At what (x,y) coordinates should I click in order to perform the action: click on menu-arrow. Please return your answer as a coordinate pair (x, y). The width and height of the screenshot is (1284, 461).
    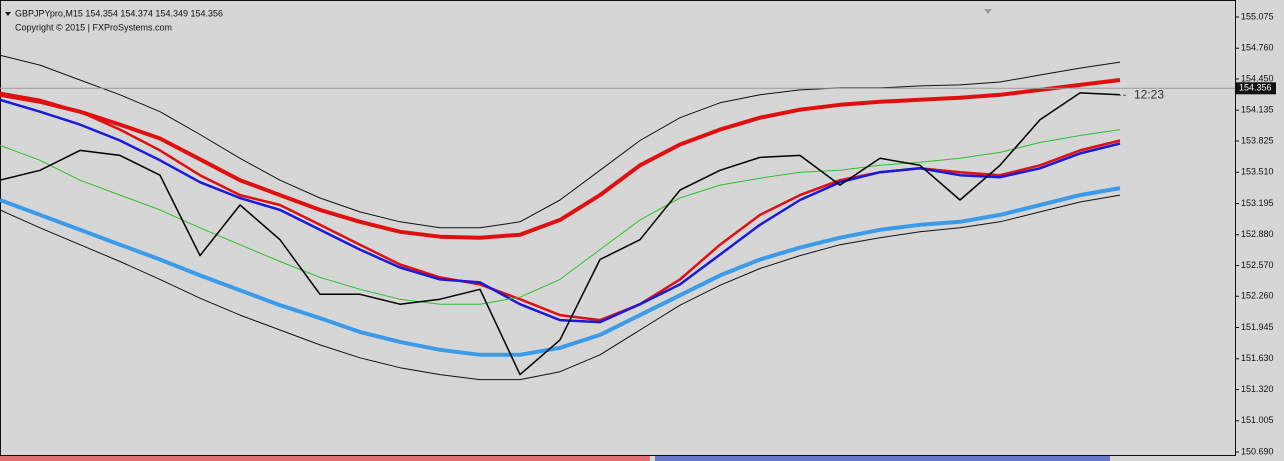
    Looking at the image, I should click on (8, 14).